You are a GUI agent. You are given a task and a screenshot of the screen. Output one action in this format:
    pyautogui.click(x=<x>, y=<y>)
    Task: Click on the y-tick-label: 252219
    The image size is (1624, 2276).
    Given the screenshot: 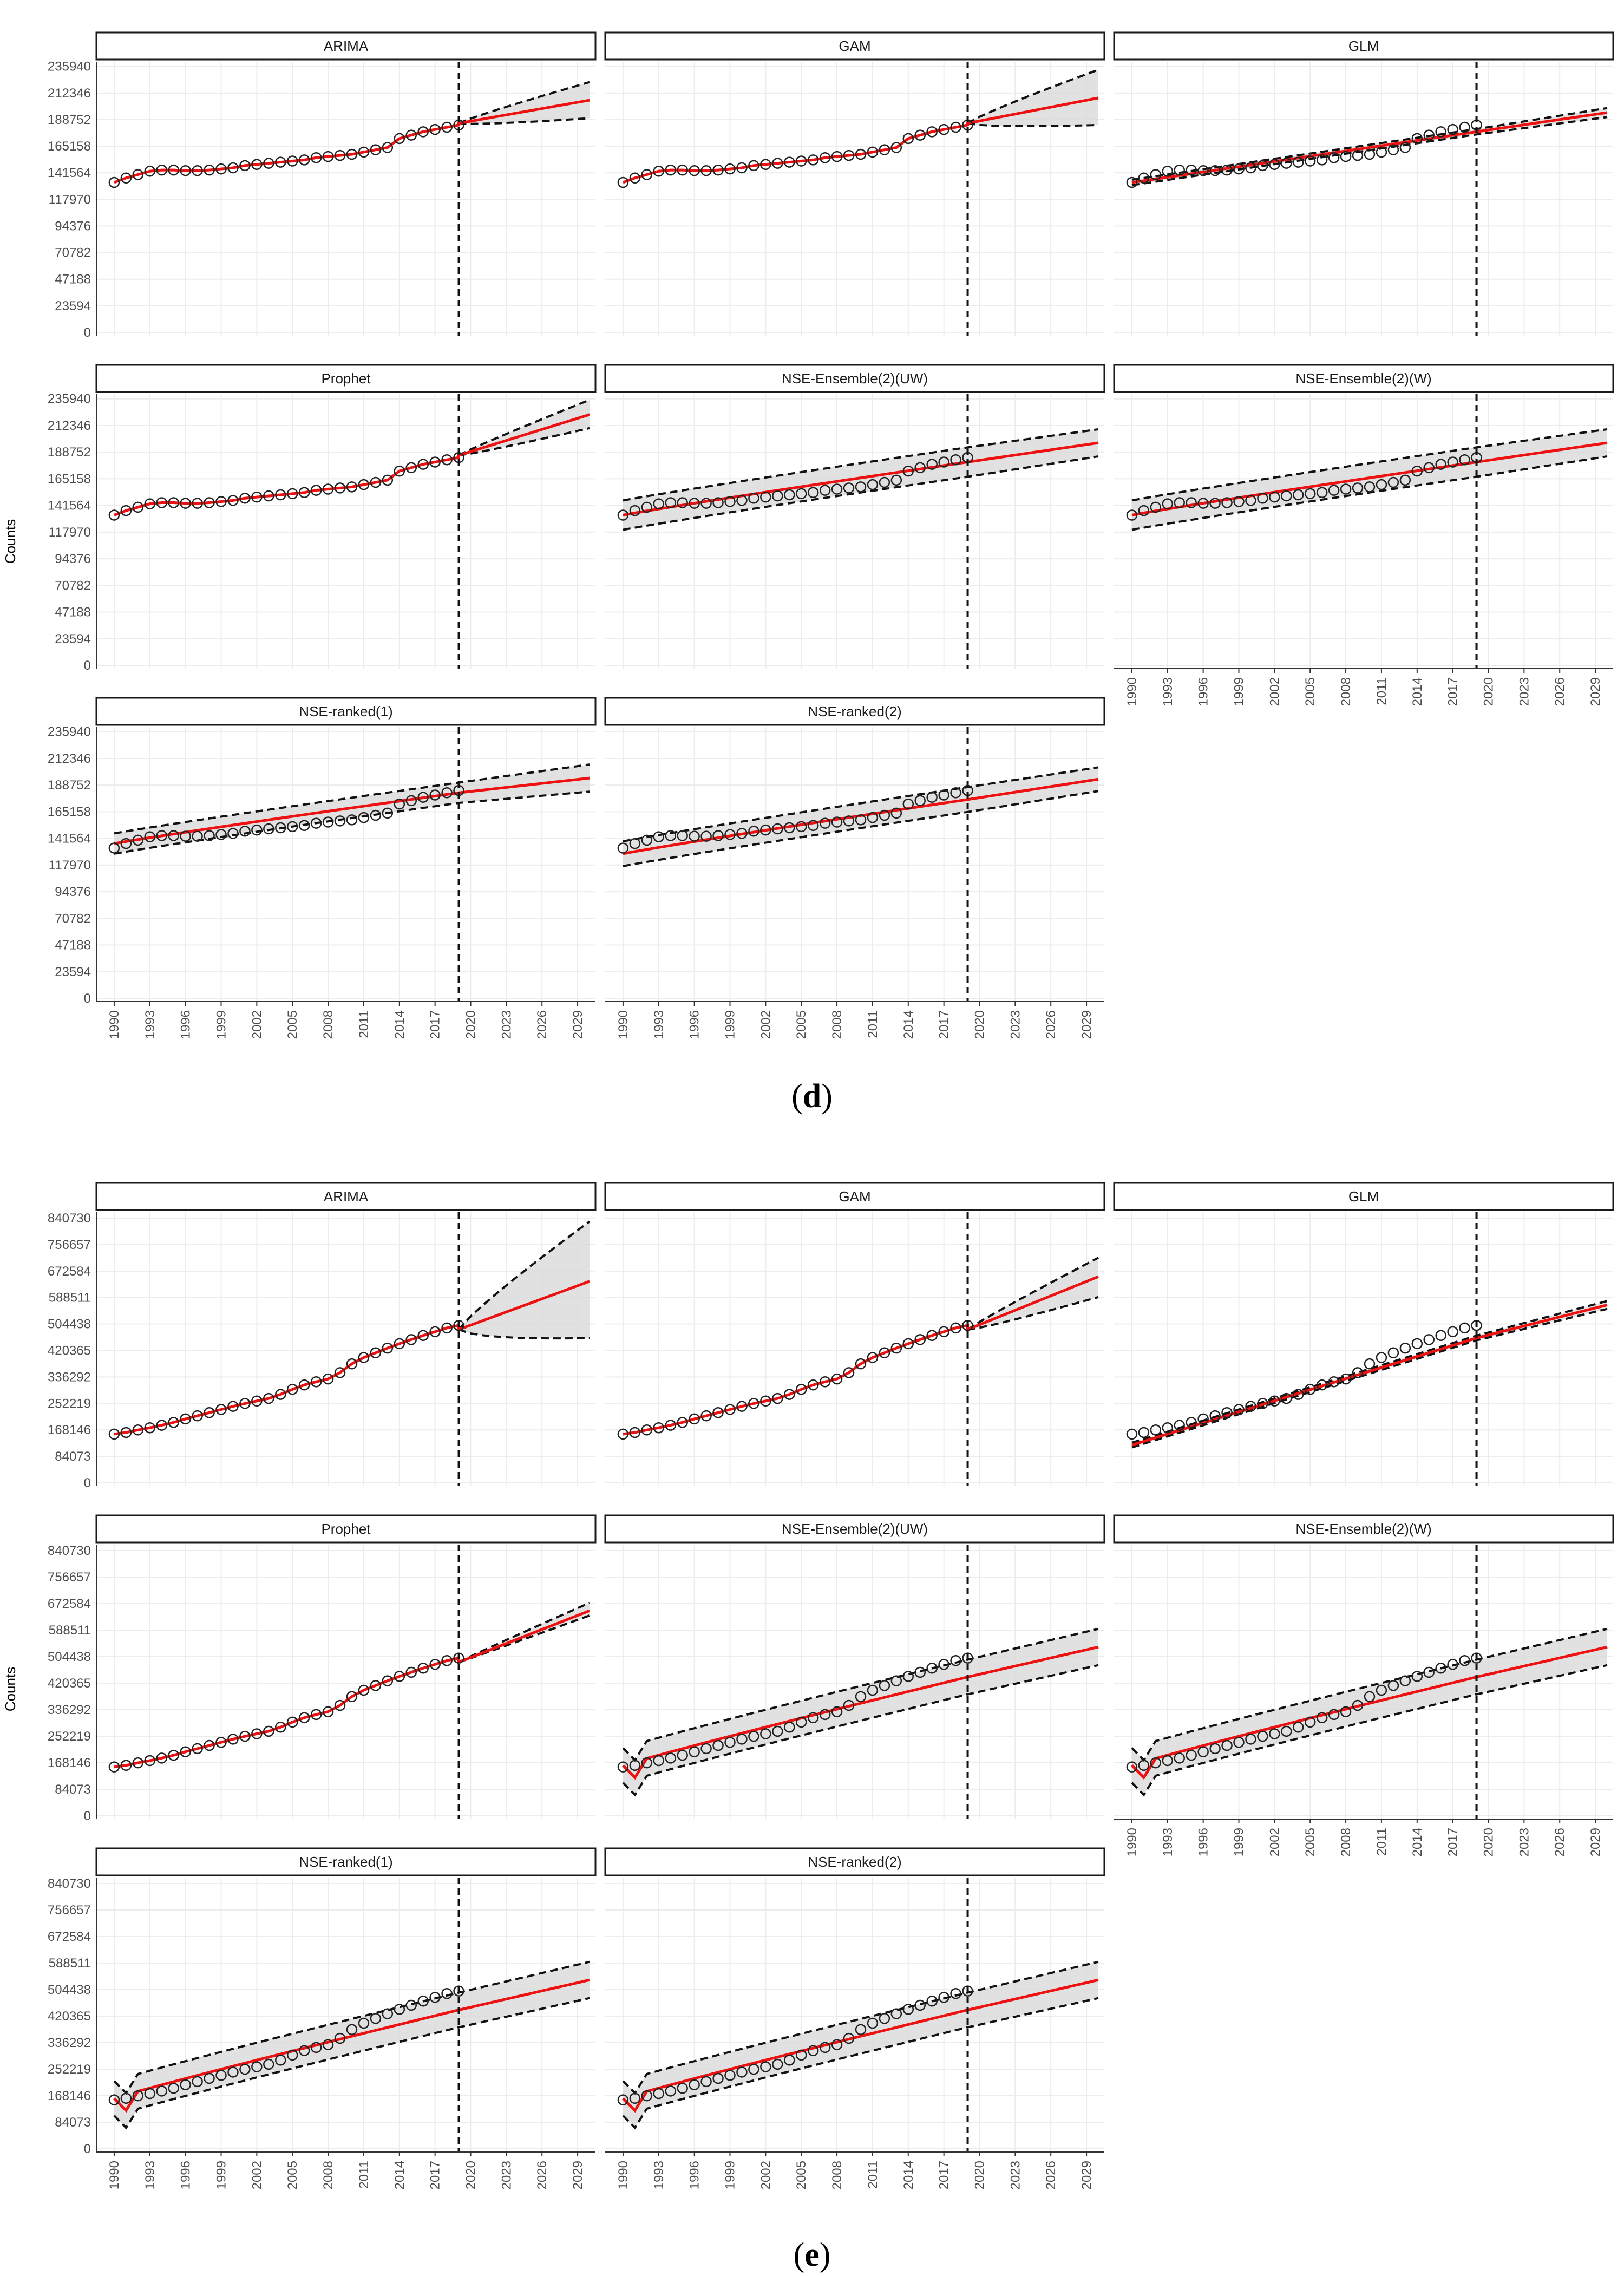 What is the action you would take?
    pyautogui.click(x=70, y=2069)
    